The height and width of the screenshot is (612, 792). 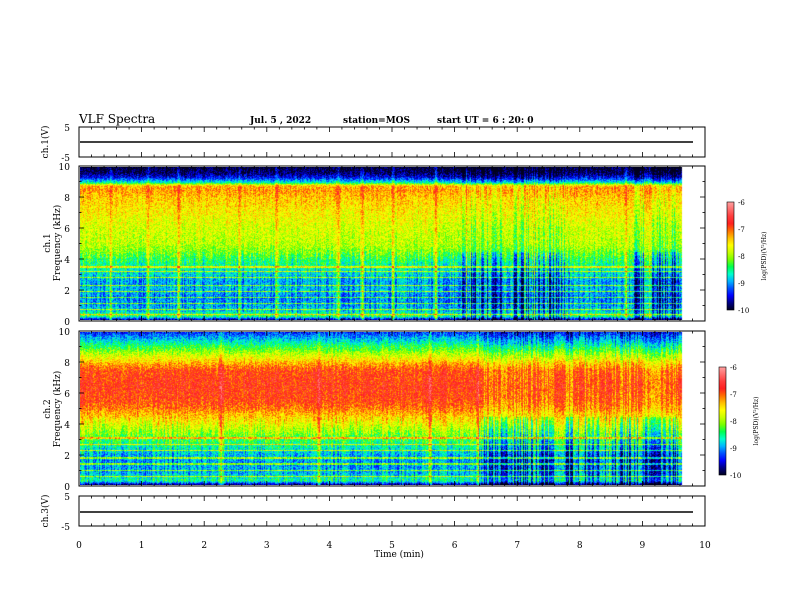 What do you see at coordinates (735, 476) in the screenshot?
I see `cb2-tick--10: -10` at bounding box center [735, 476].